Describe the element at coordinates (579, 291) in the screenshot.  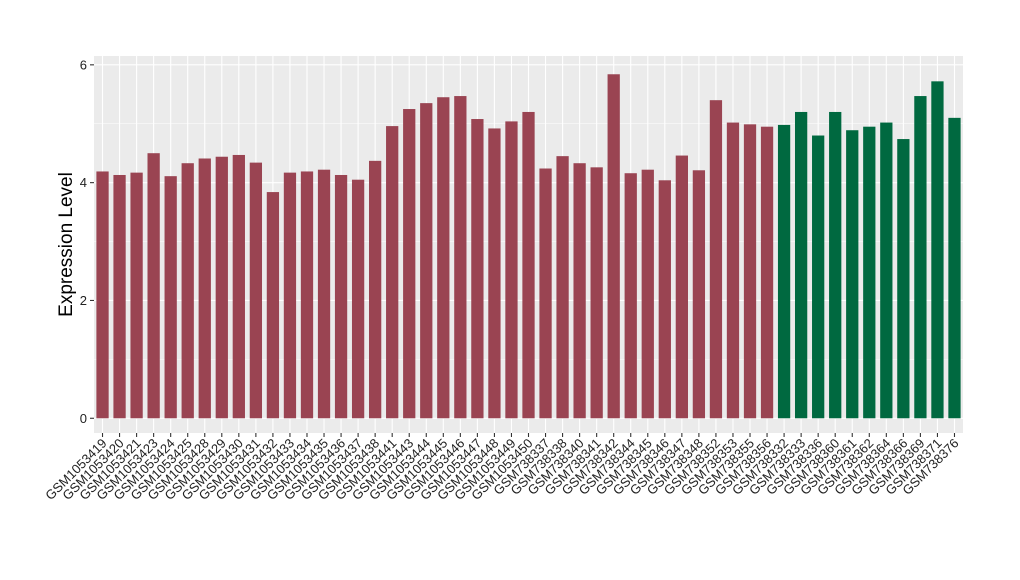
I see `bar-GSM738340` at that location.